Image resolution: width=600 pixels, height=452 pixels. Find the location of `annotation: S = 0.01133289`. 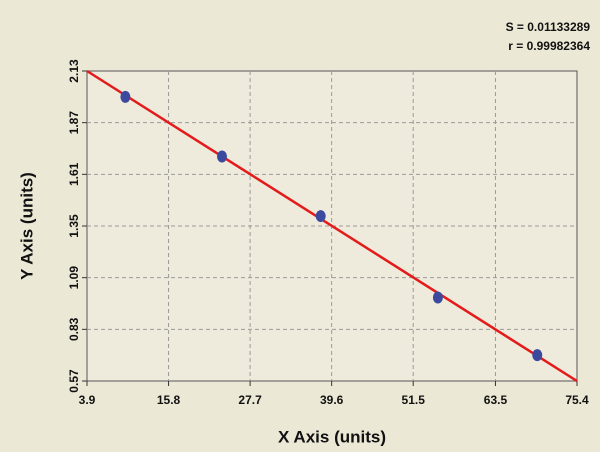

annotation: S = 0.01133289 is located at coordinates (548, 27).